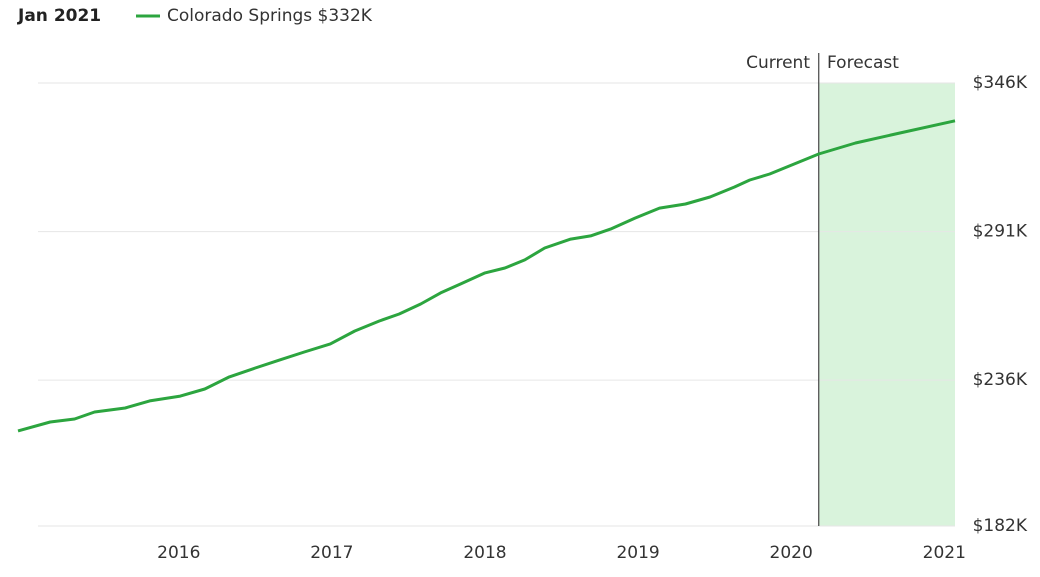 The height and width of the screenshot is (577, 1040). Describe the element at coordinates (59, 16) in the screenshot. I see `date-label: Jan 2021` at that location.